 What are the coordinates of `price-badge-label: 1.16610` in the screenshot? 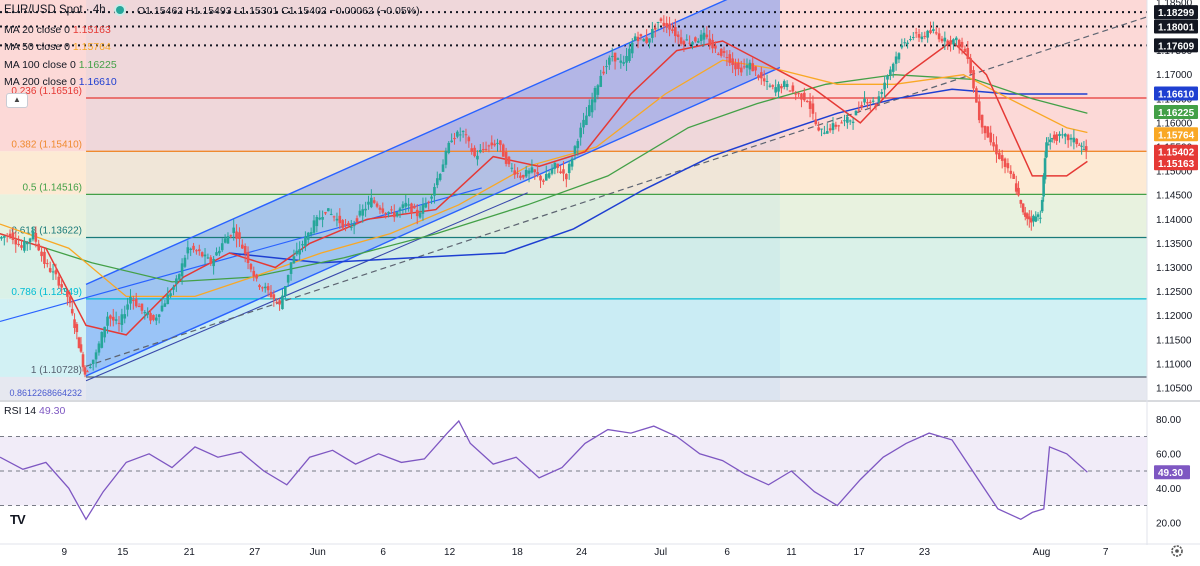 It's located at (1176, 94).